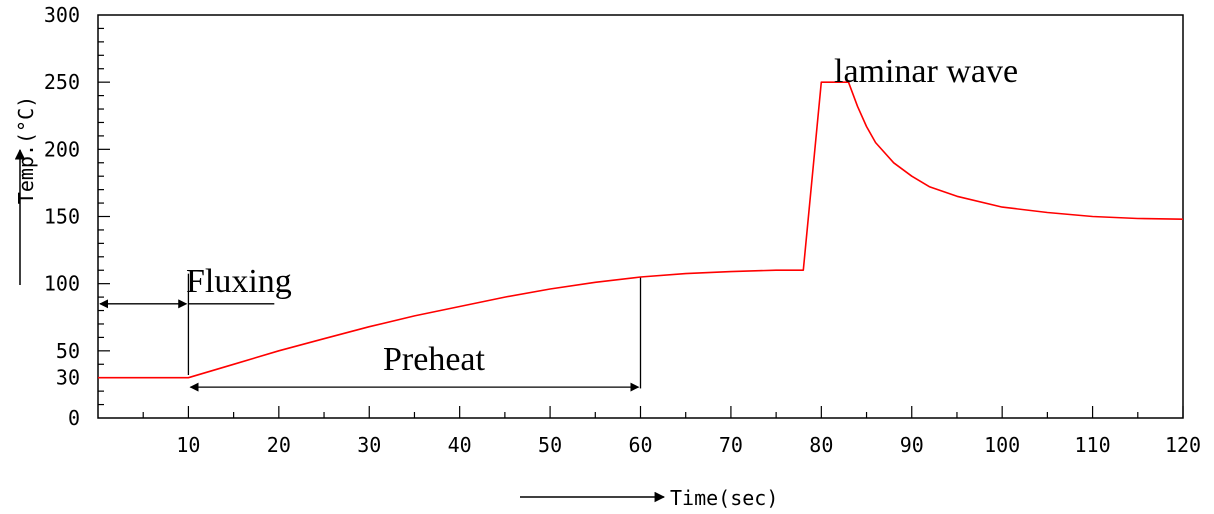  I want to click on x-tick-label: 10, so click(188, 445).